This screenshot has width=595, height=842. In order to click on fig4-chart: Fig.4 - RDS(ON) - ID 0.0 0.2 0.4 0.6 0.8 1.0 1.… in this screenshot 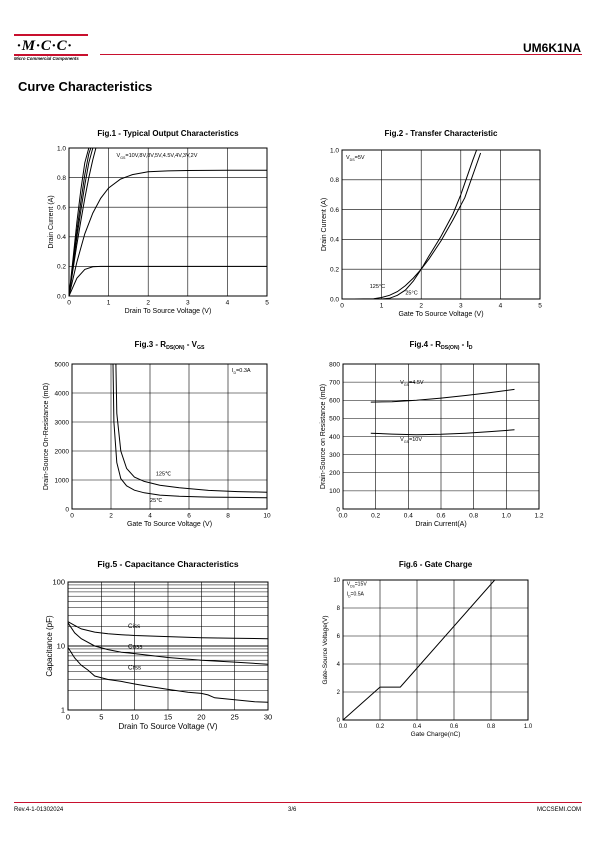, I will do `click(432, 434)`.